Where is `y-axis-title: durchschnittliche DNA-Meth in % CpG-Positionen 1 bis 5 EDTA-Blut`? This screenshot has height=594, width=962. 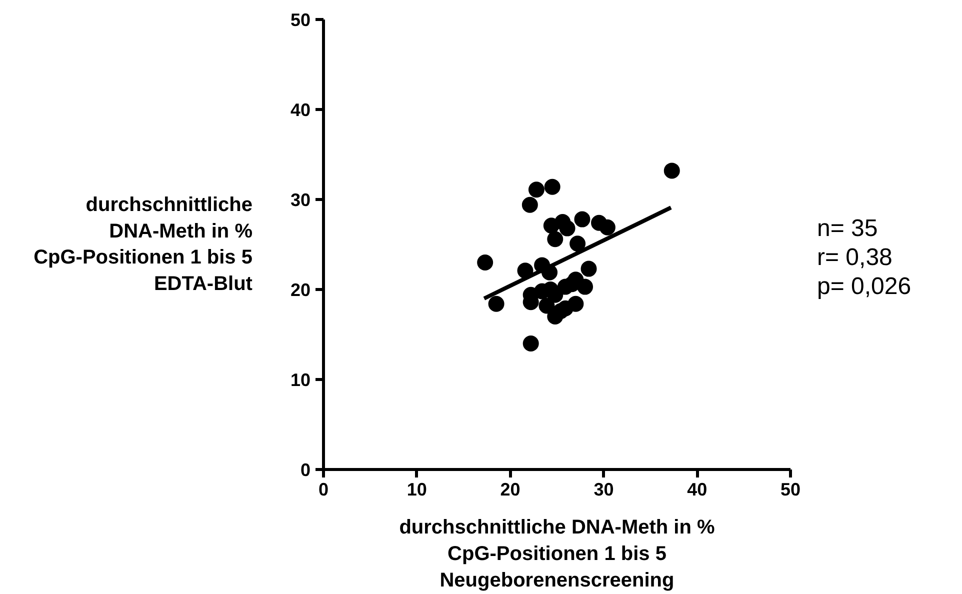 y-axis-title: durchschnittliche DNA-Meth in % CpG-Positionen 1 bis 5 EDTA-Blut is located at coordinates (143, 245).